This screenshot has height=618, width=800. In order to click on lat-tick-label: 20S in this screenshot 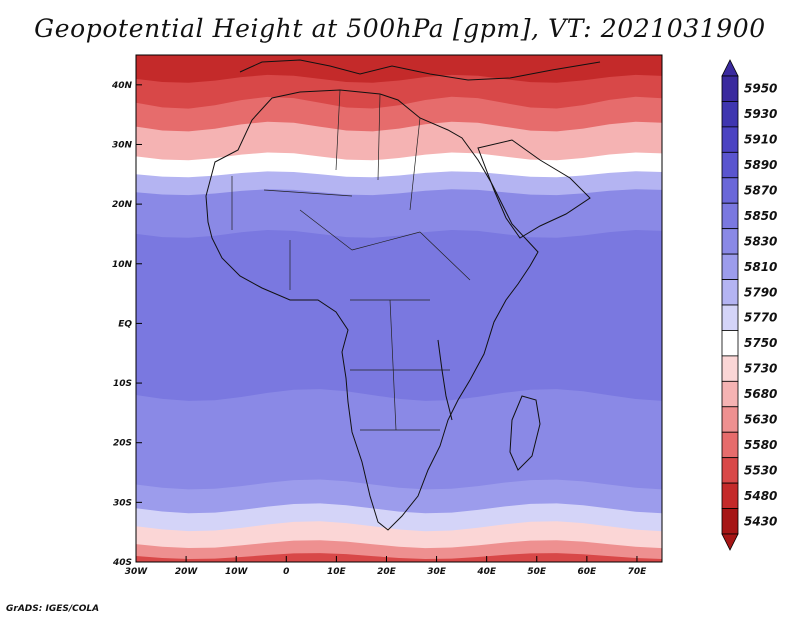, I will do `click(122, 444)`.